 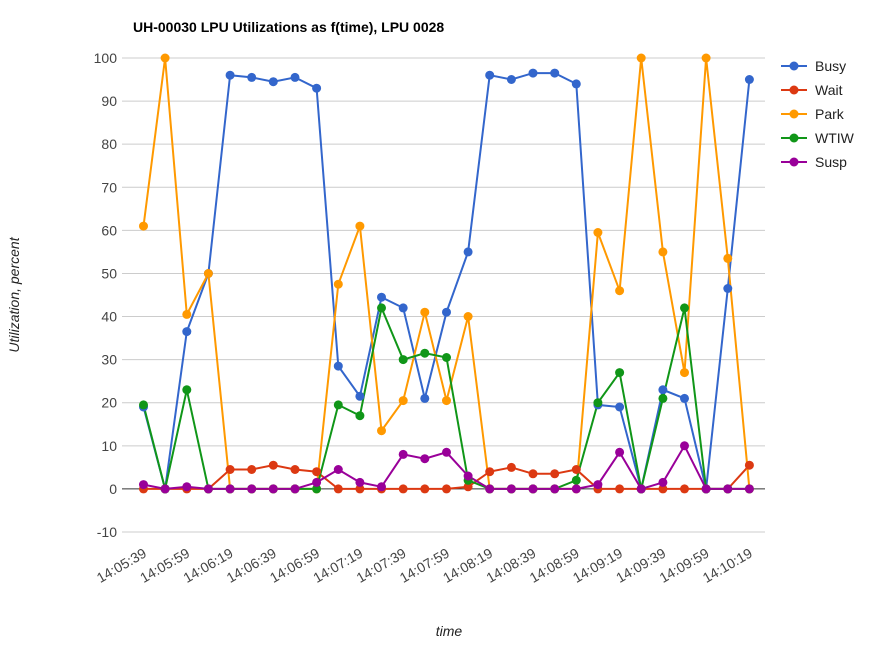 I want to click on legend-swatch-dot-wait, so click(x=794, y=90).